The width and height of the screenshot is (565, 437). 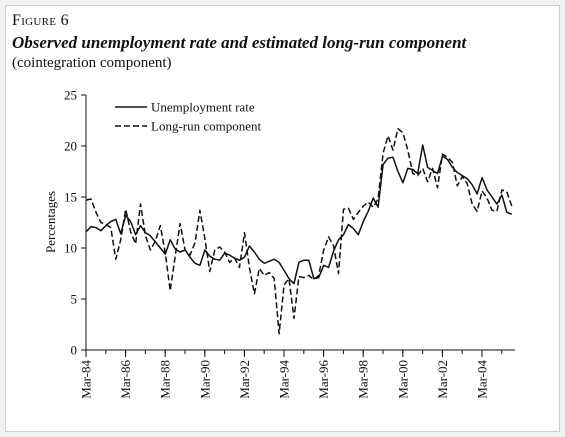 I want to click on y-tick-label: 0, so click(x=74, y=350).